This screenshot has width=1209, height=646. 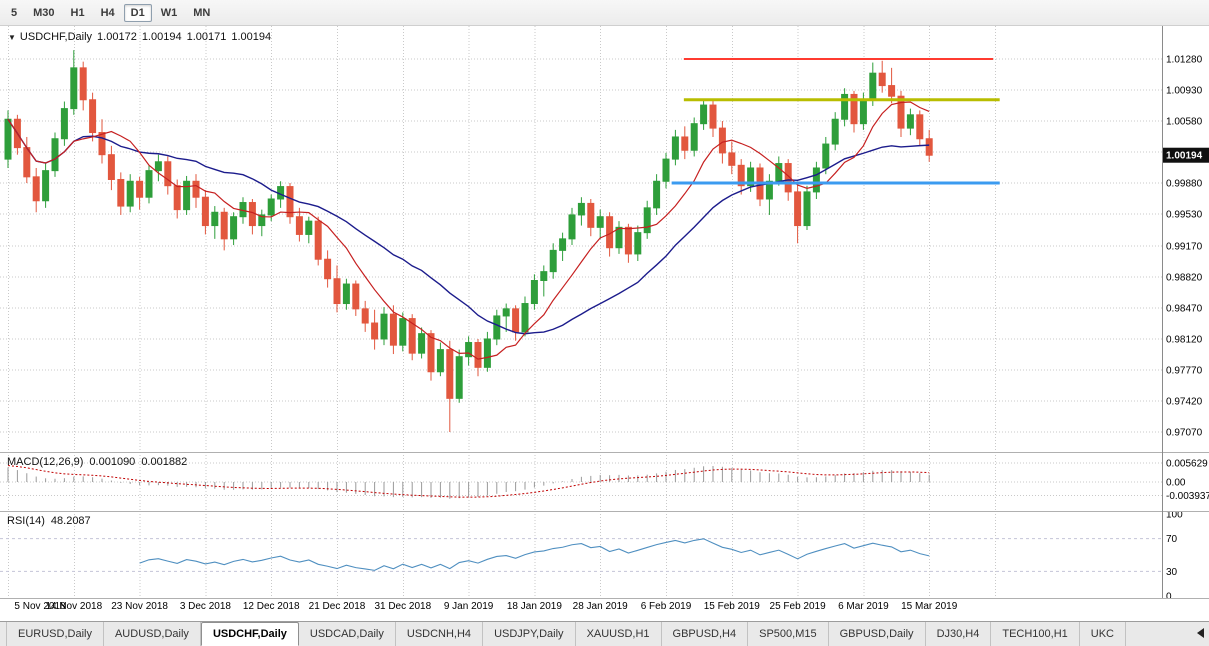 What do you see at coordinates (959, 634) in the screenshot?
I see `chart-tab-dj30-h4: DJ30,H4` at bounding box center [959, 634].